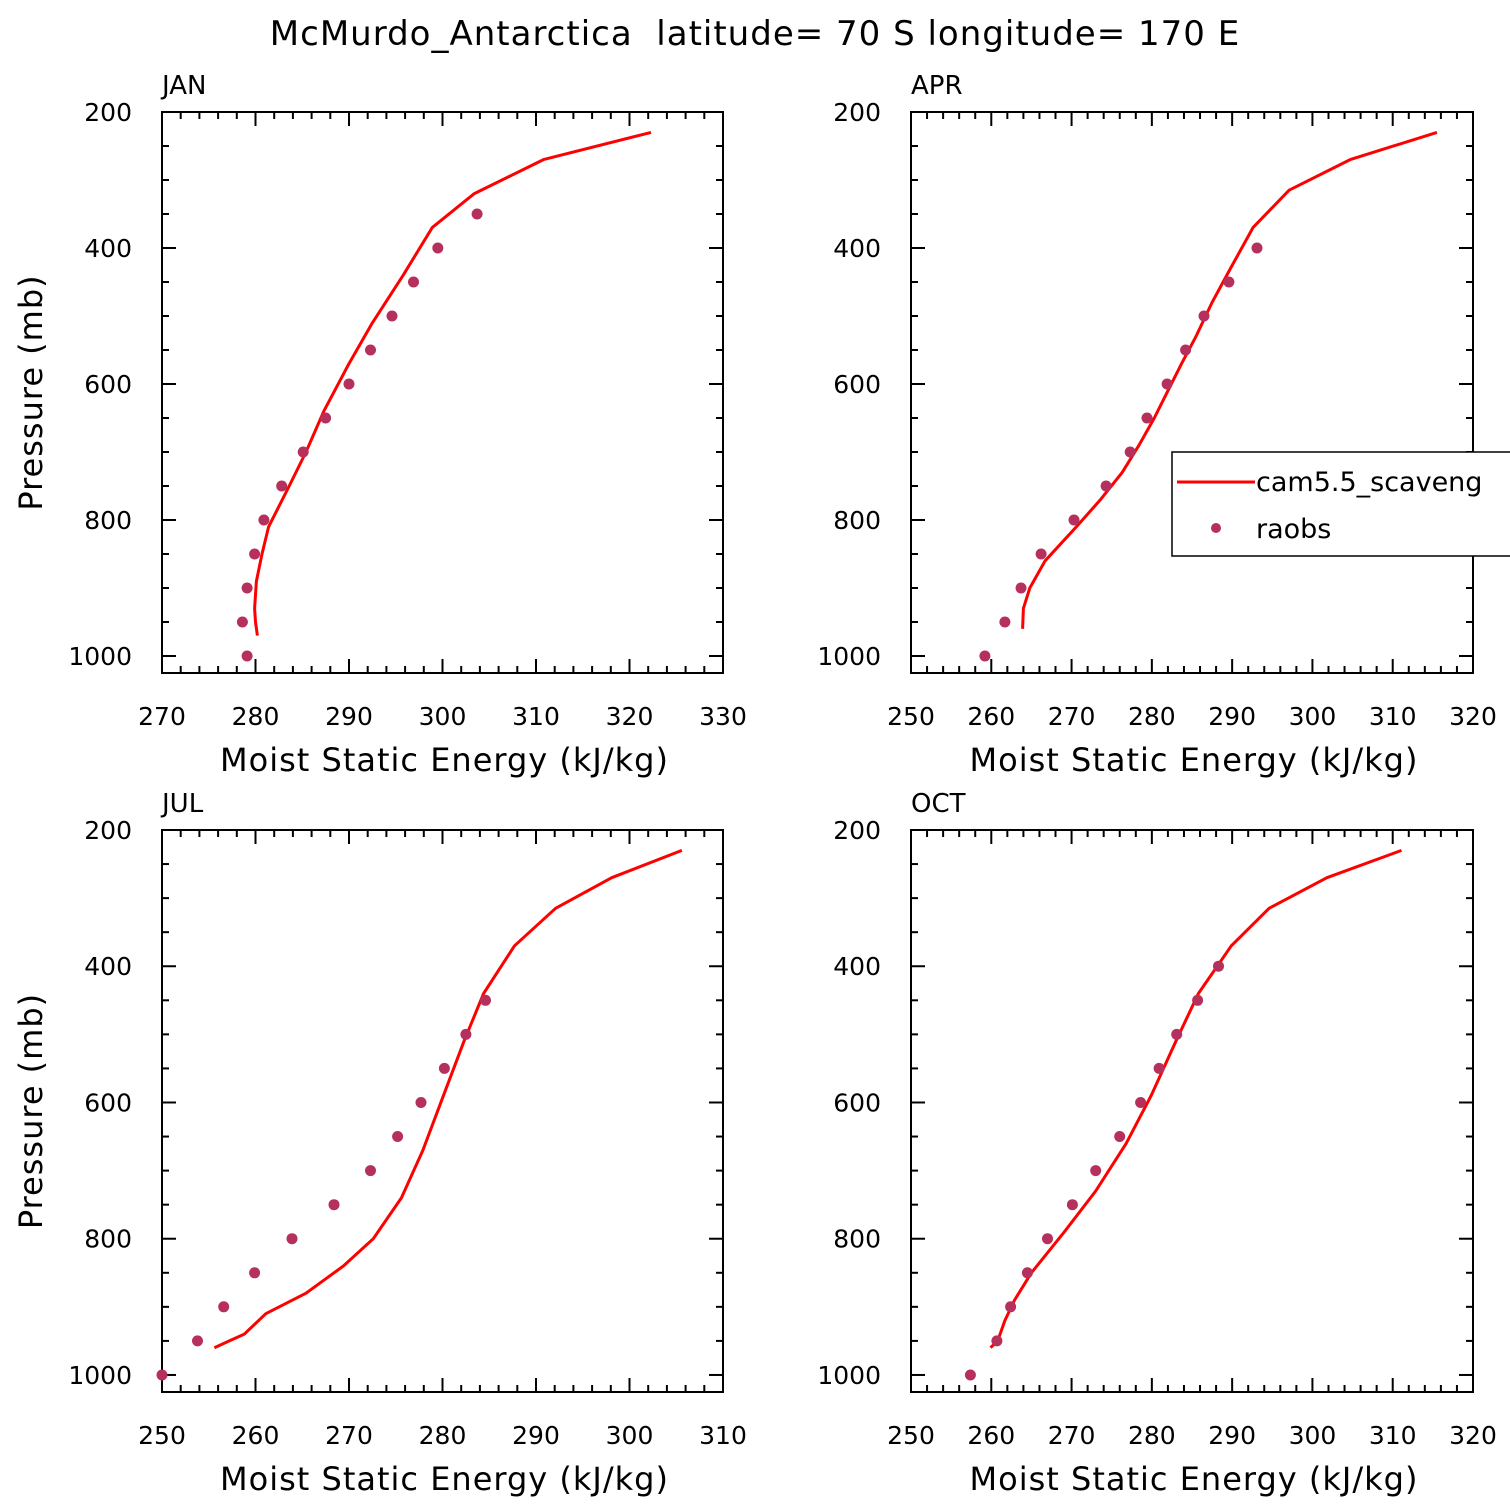  I want to click on x-tick-label: 260, so click(991, 716).